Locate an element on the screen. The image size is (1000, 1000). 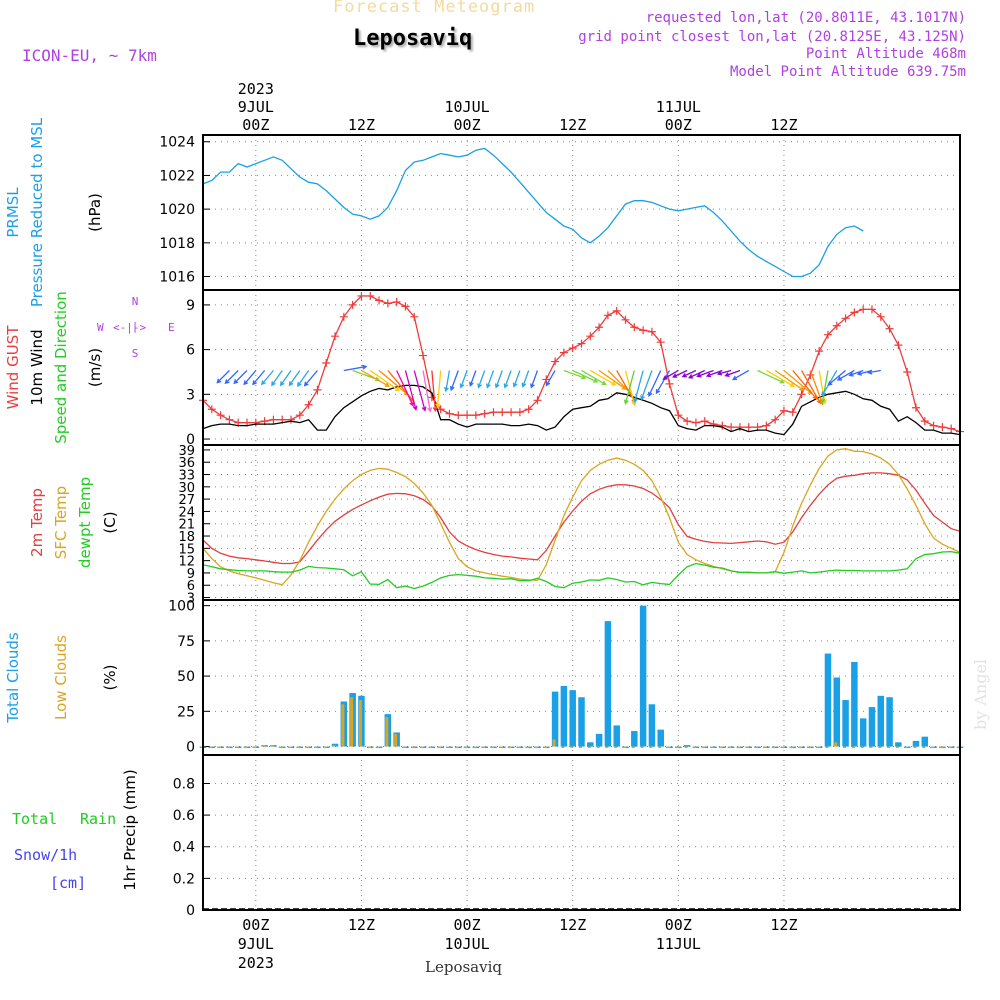
top-axis-label: 10JUL is located at coordinates (466, 107).